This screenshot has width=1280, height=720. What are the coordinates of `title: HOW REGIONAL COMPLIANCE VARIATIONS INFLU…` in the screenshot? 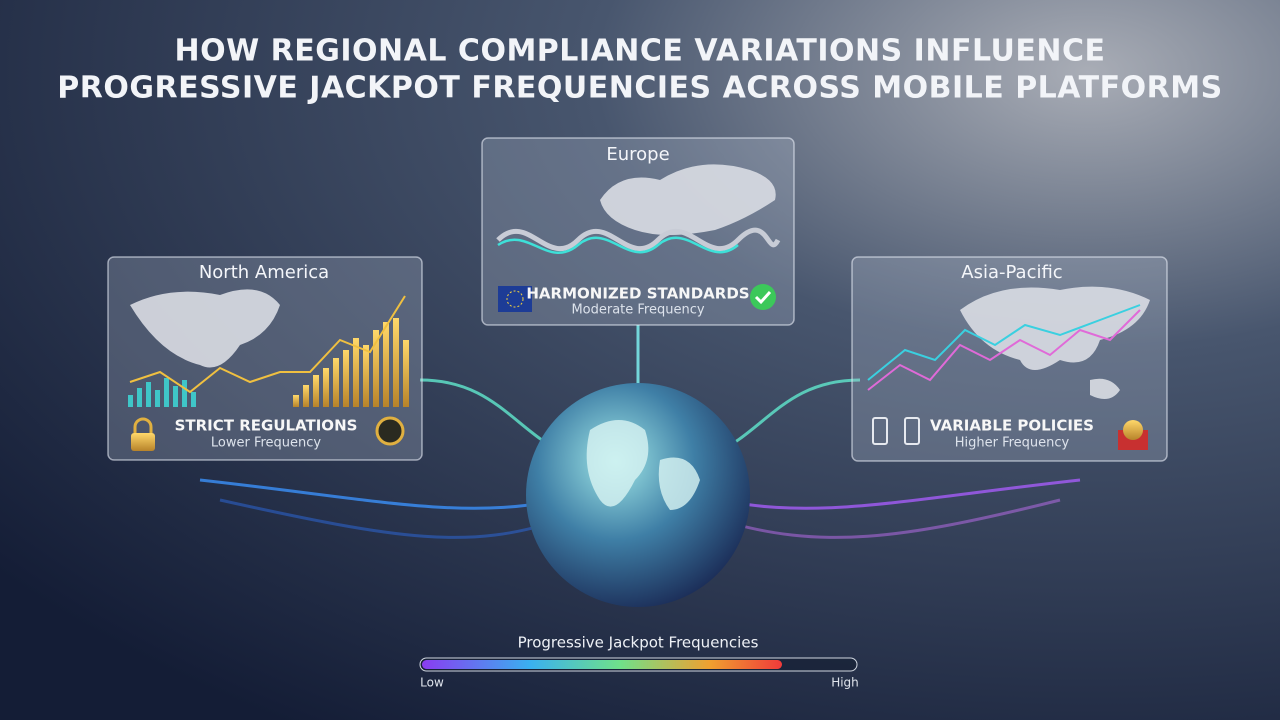 It's located at (640, 51).